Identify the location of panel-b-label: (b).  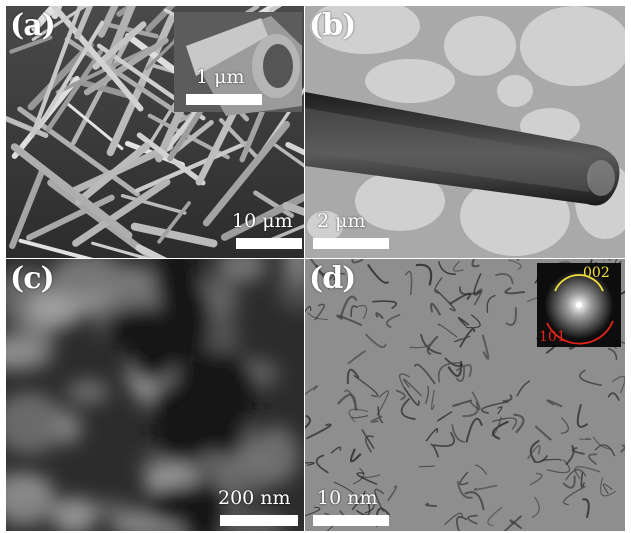
(332, 25).